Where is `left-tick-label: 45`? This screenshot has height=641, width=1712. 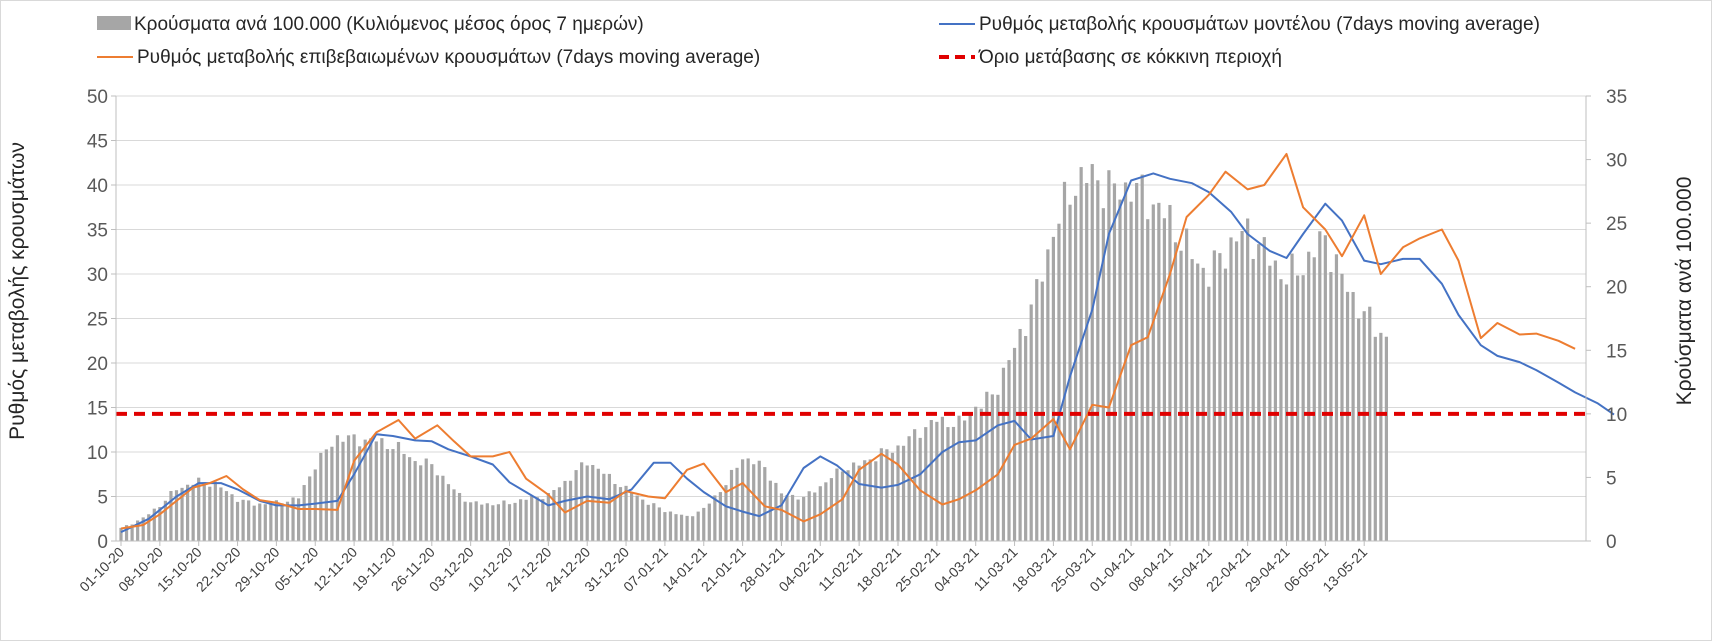
left-tick-label: 45 is located at coordinates (97, 142).